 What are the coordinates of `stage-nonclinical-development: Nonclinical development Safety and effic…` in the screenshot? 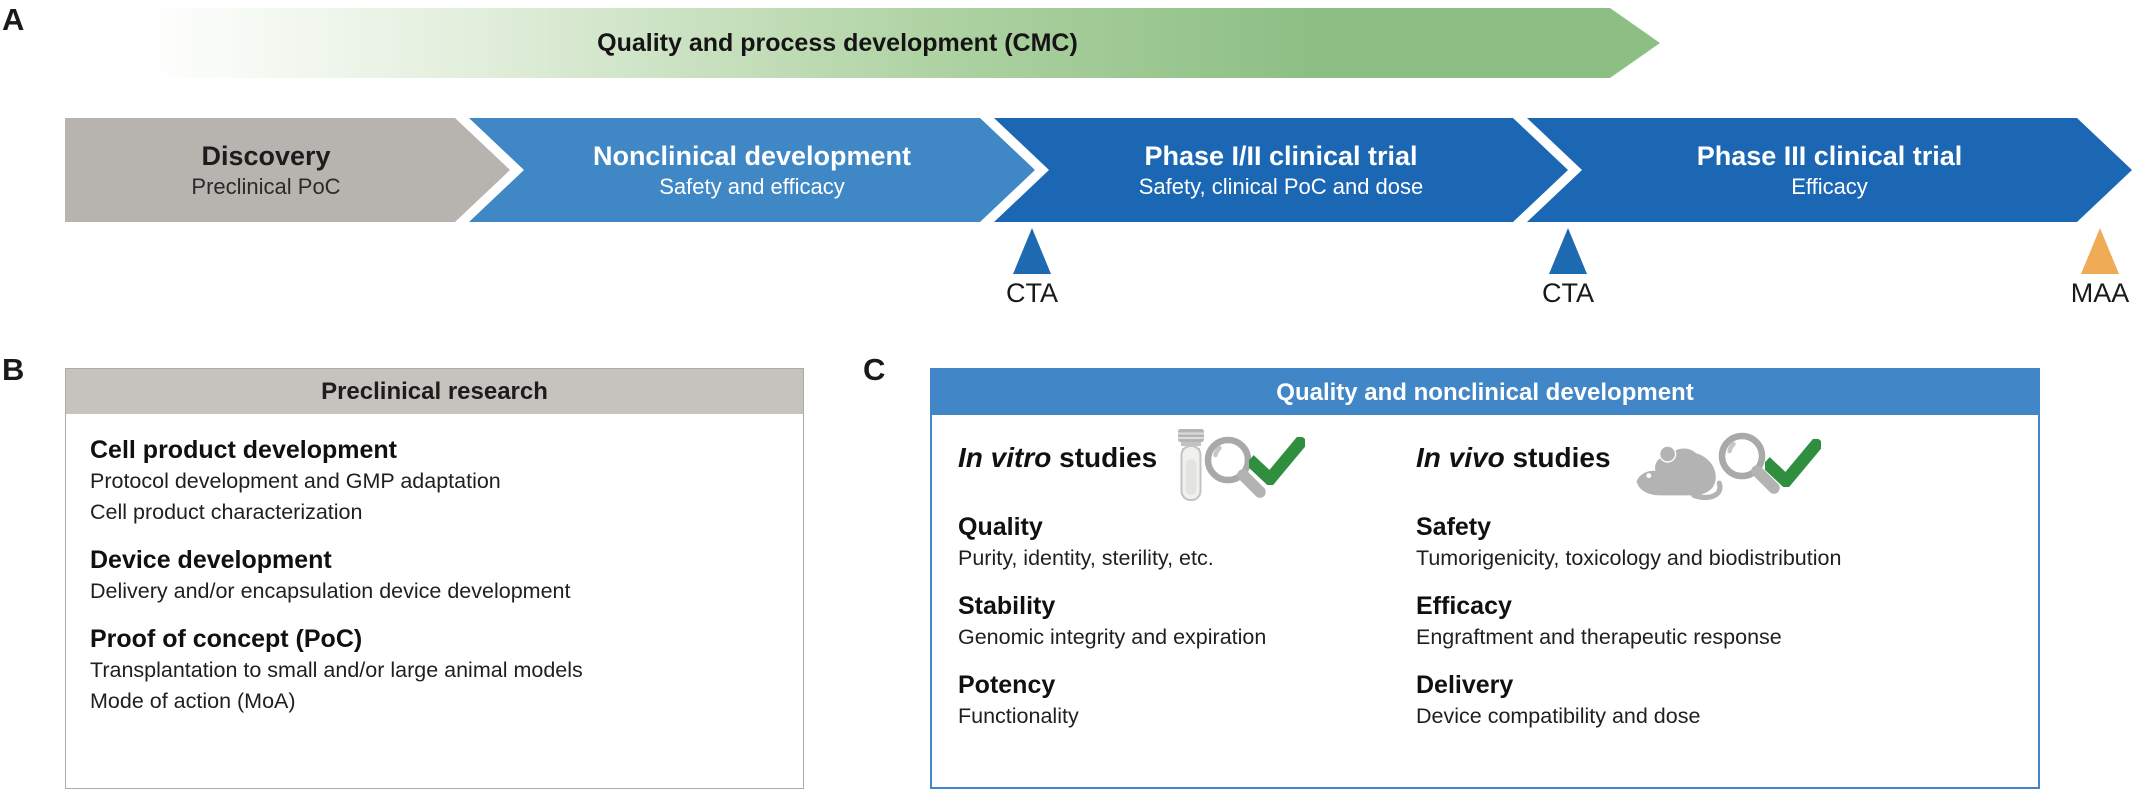 It's located at (752, 170).